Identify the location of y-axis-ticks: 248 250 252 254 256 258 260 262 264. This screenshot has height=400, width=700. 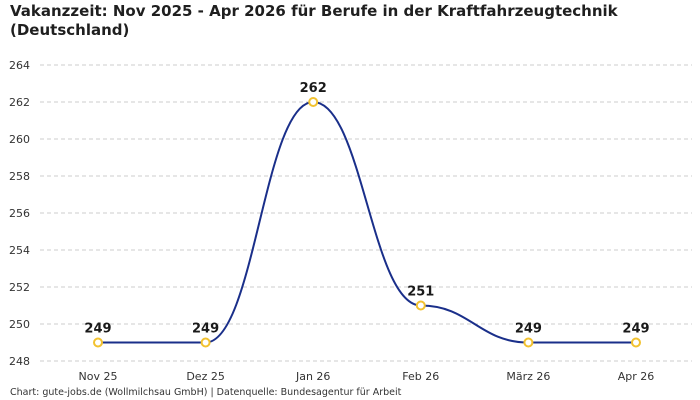
(19, 213).